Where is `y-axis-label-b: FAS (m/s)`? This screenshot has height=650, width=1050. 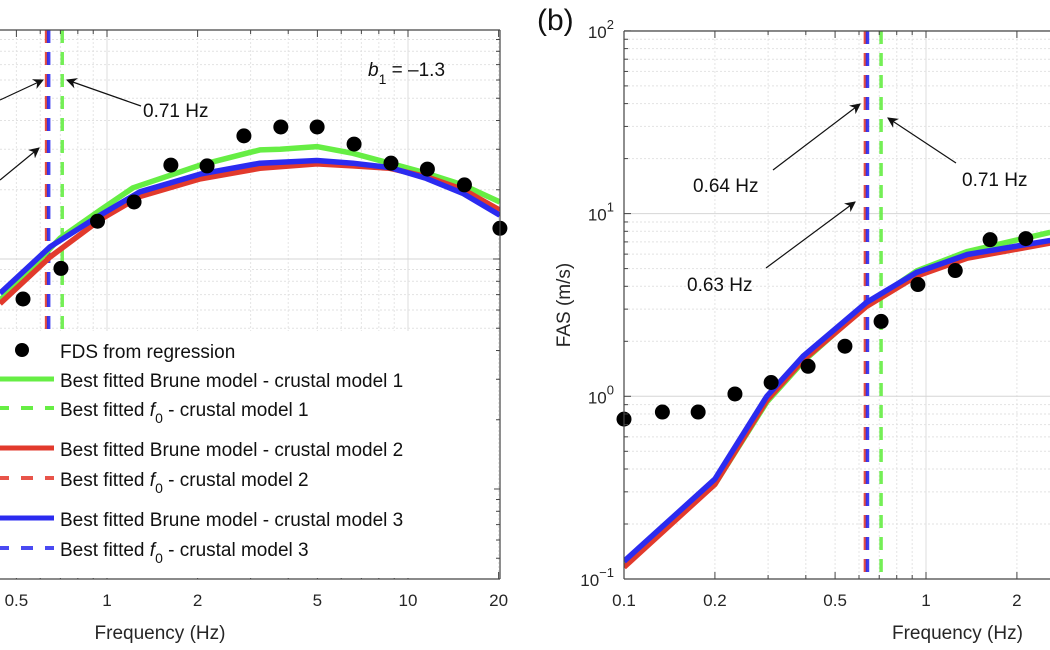
y-axis-label-b: FAS (m/s) is located at coordinates (564, 305).